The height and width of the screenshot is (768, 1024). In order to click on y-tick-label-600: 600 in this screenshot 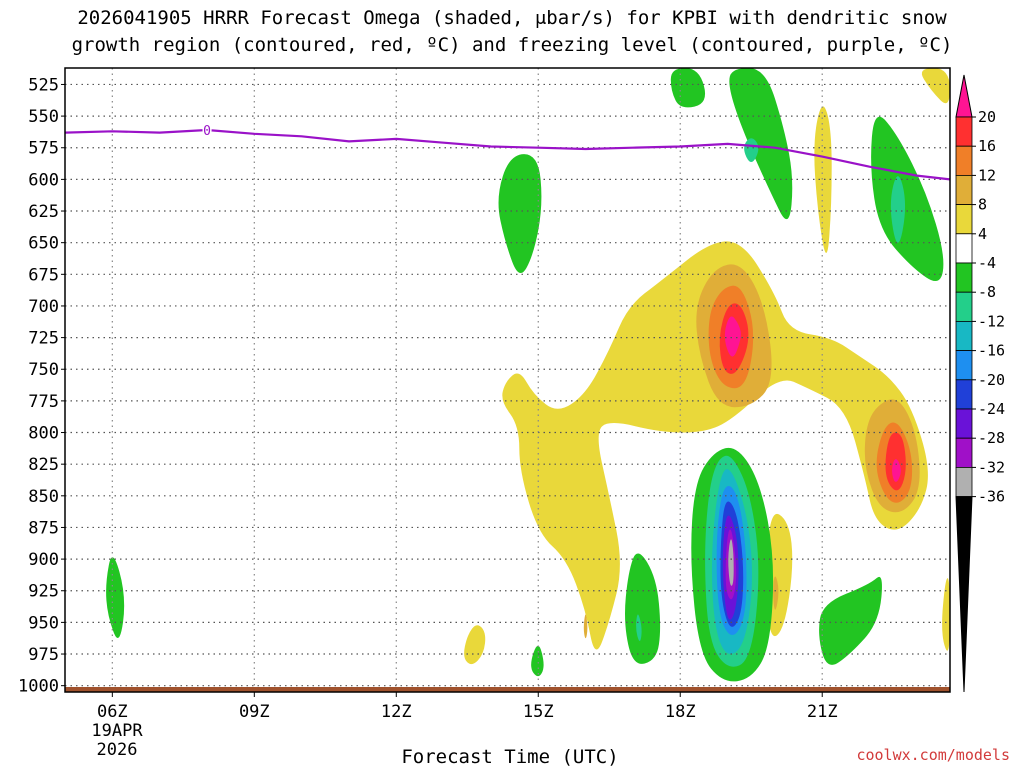, I will do `click(43, 180)`.